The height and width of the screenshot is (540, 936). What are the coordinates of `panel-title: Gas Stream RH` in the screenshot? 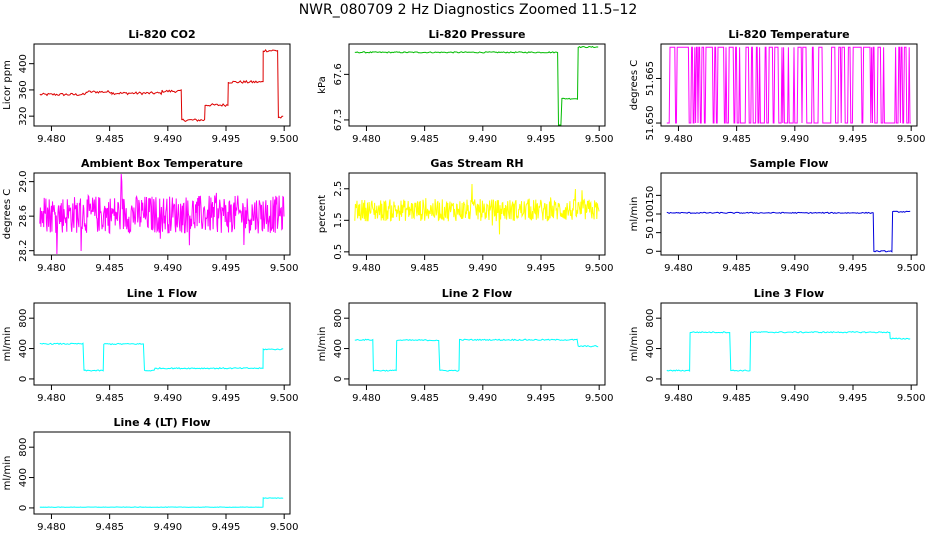 It's located at (476, 163).